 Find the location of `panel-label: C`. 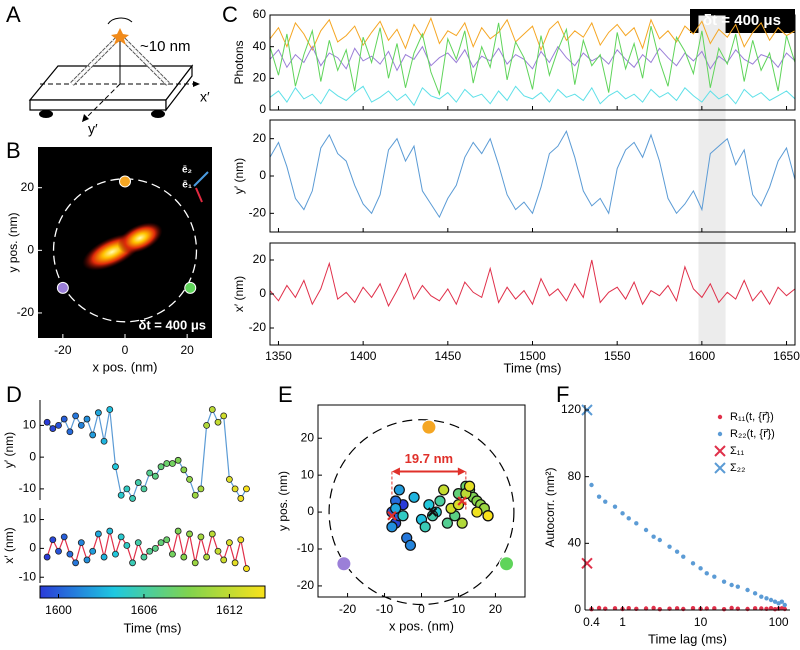

panel-label: C is located at coordinates (230, 14).